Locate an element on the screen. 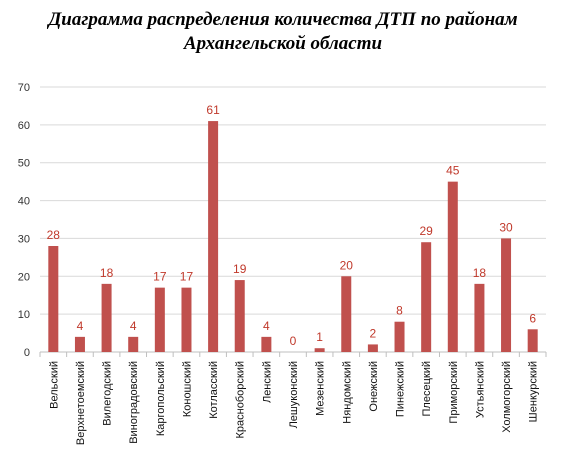  y-tick-label: 20 is located at coordinates (24, 277).